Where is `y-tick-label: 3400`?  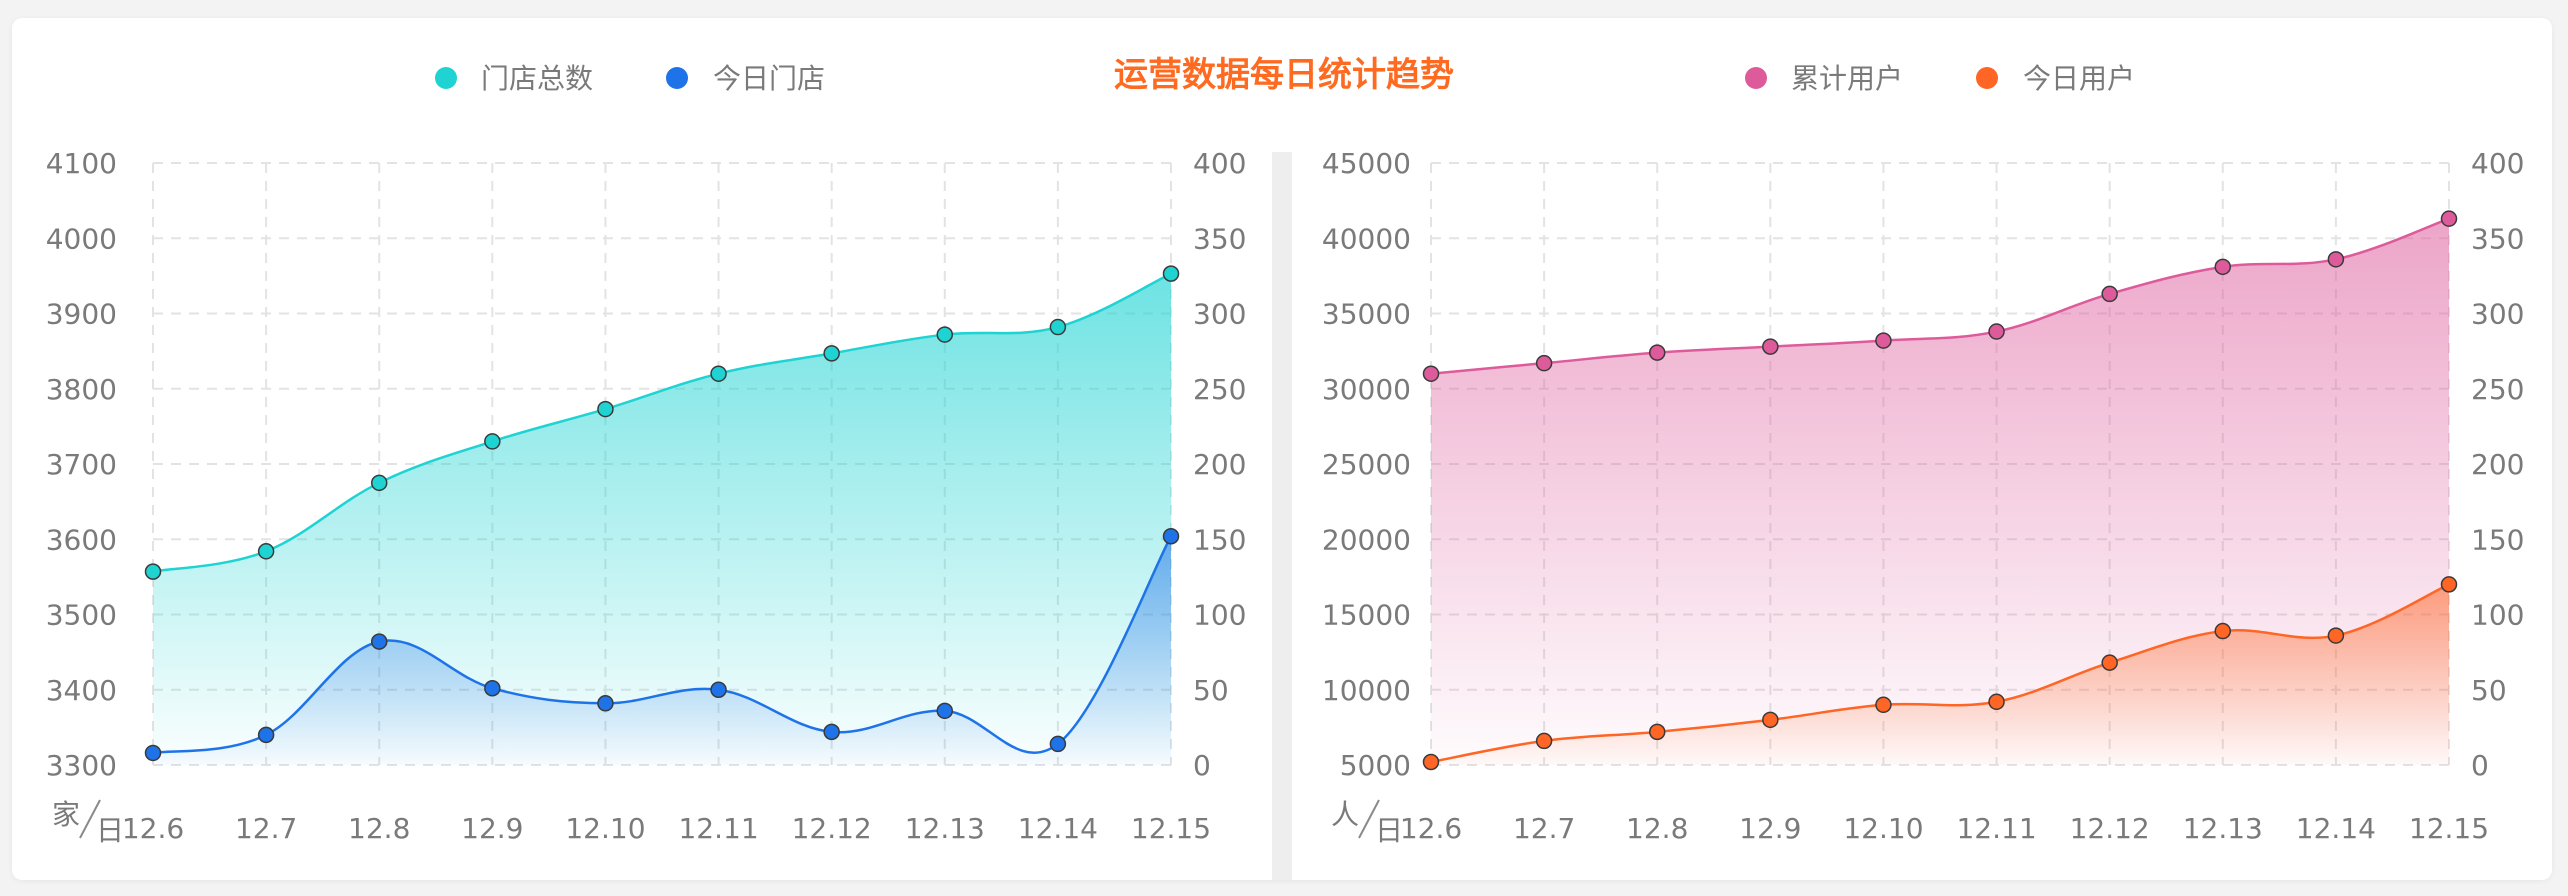
y-tick-label: 3400 is located at coordinates (81, 690).